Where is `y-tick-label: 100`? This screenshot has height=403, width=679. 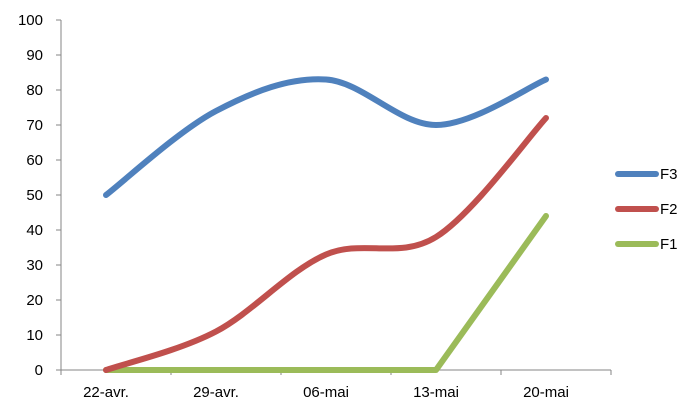 y-tick-label: 100 is located at coordinates (30, 20).